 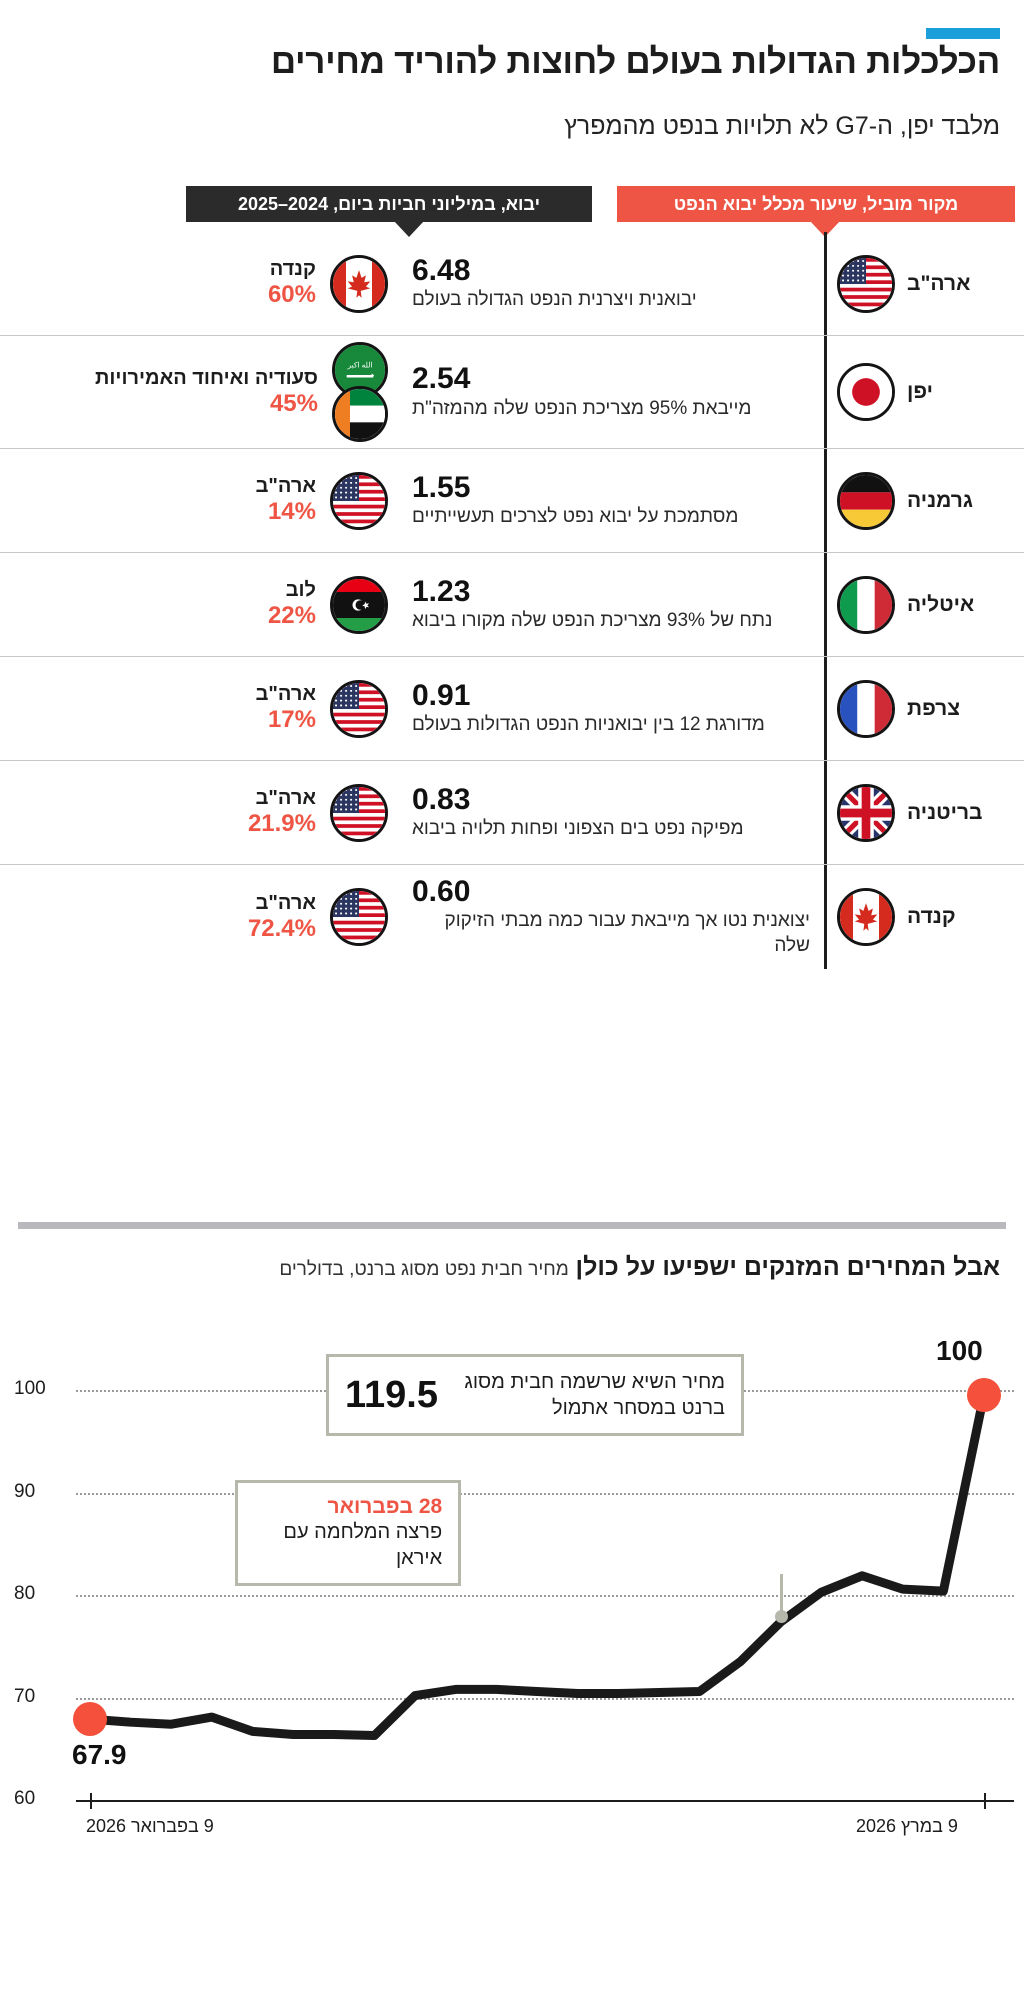 What do you see at coordinates (441, 379) in the screenshot?
I see `imports-value: 2.54` at bounding box center [441, 379].